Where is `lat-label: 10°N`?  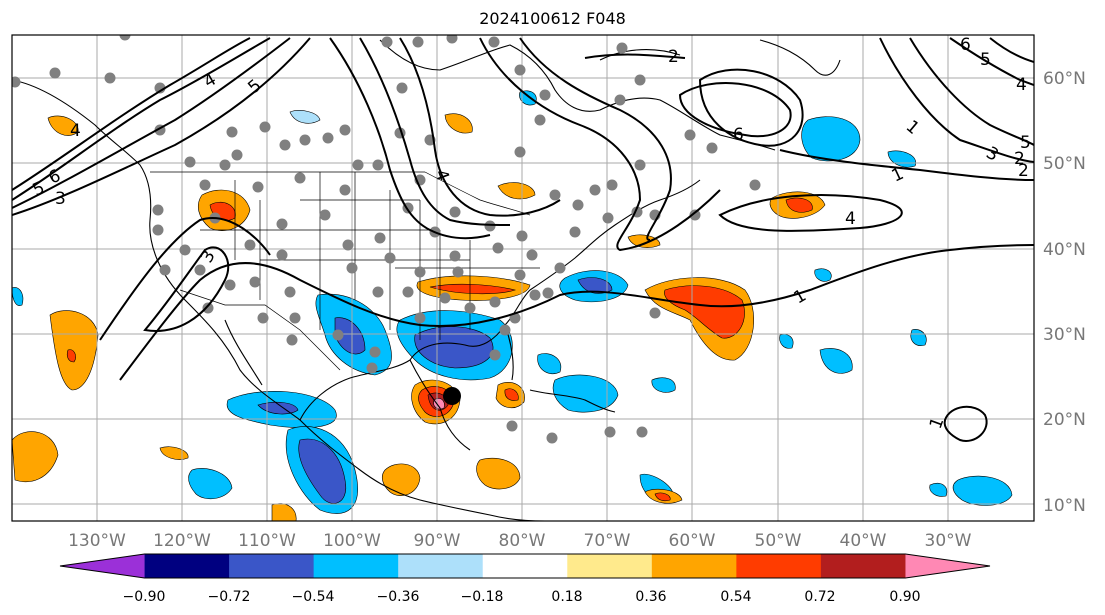 lat-label: 10°N is located at coordinates (1064, 506).